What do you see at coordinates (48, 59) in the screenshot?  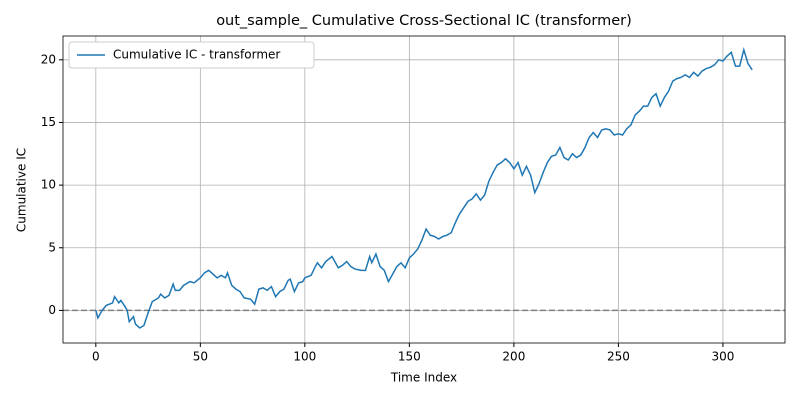 I see `y-tick-label: 20` at bounding box center [48, 59].